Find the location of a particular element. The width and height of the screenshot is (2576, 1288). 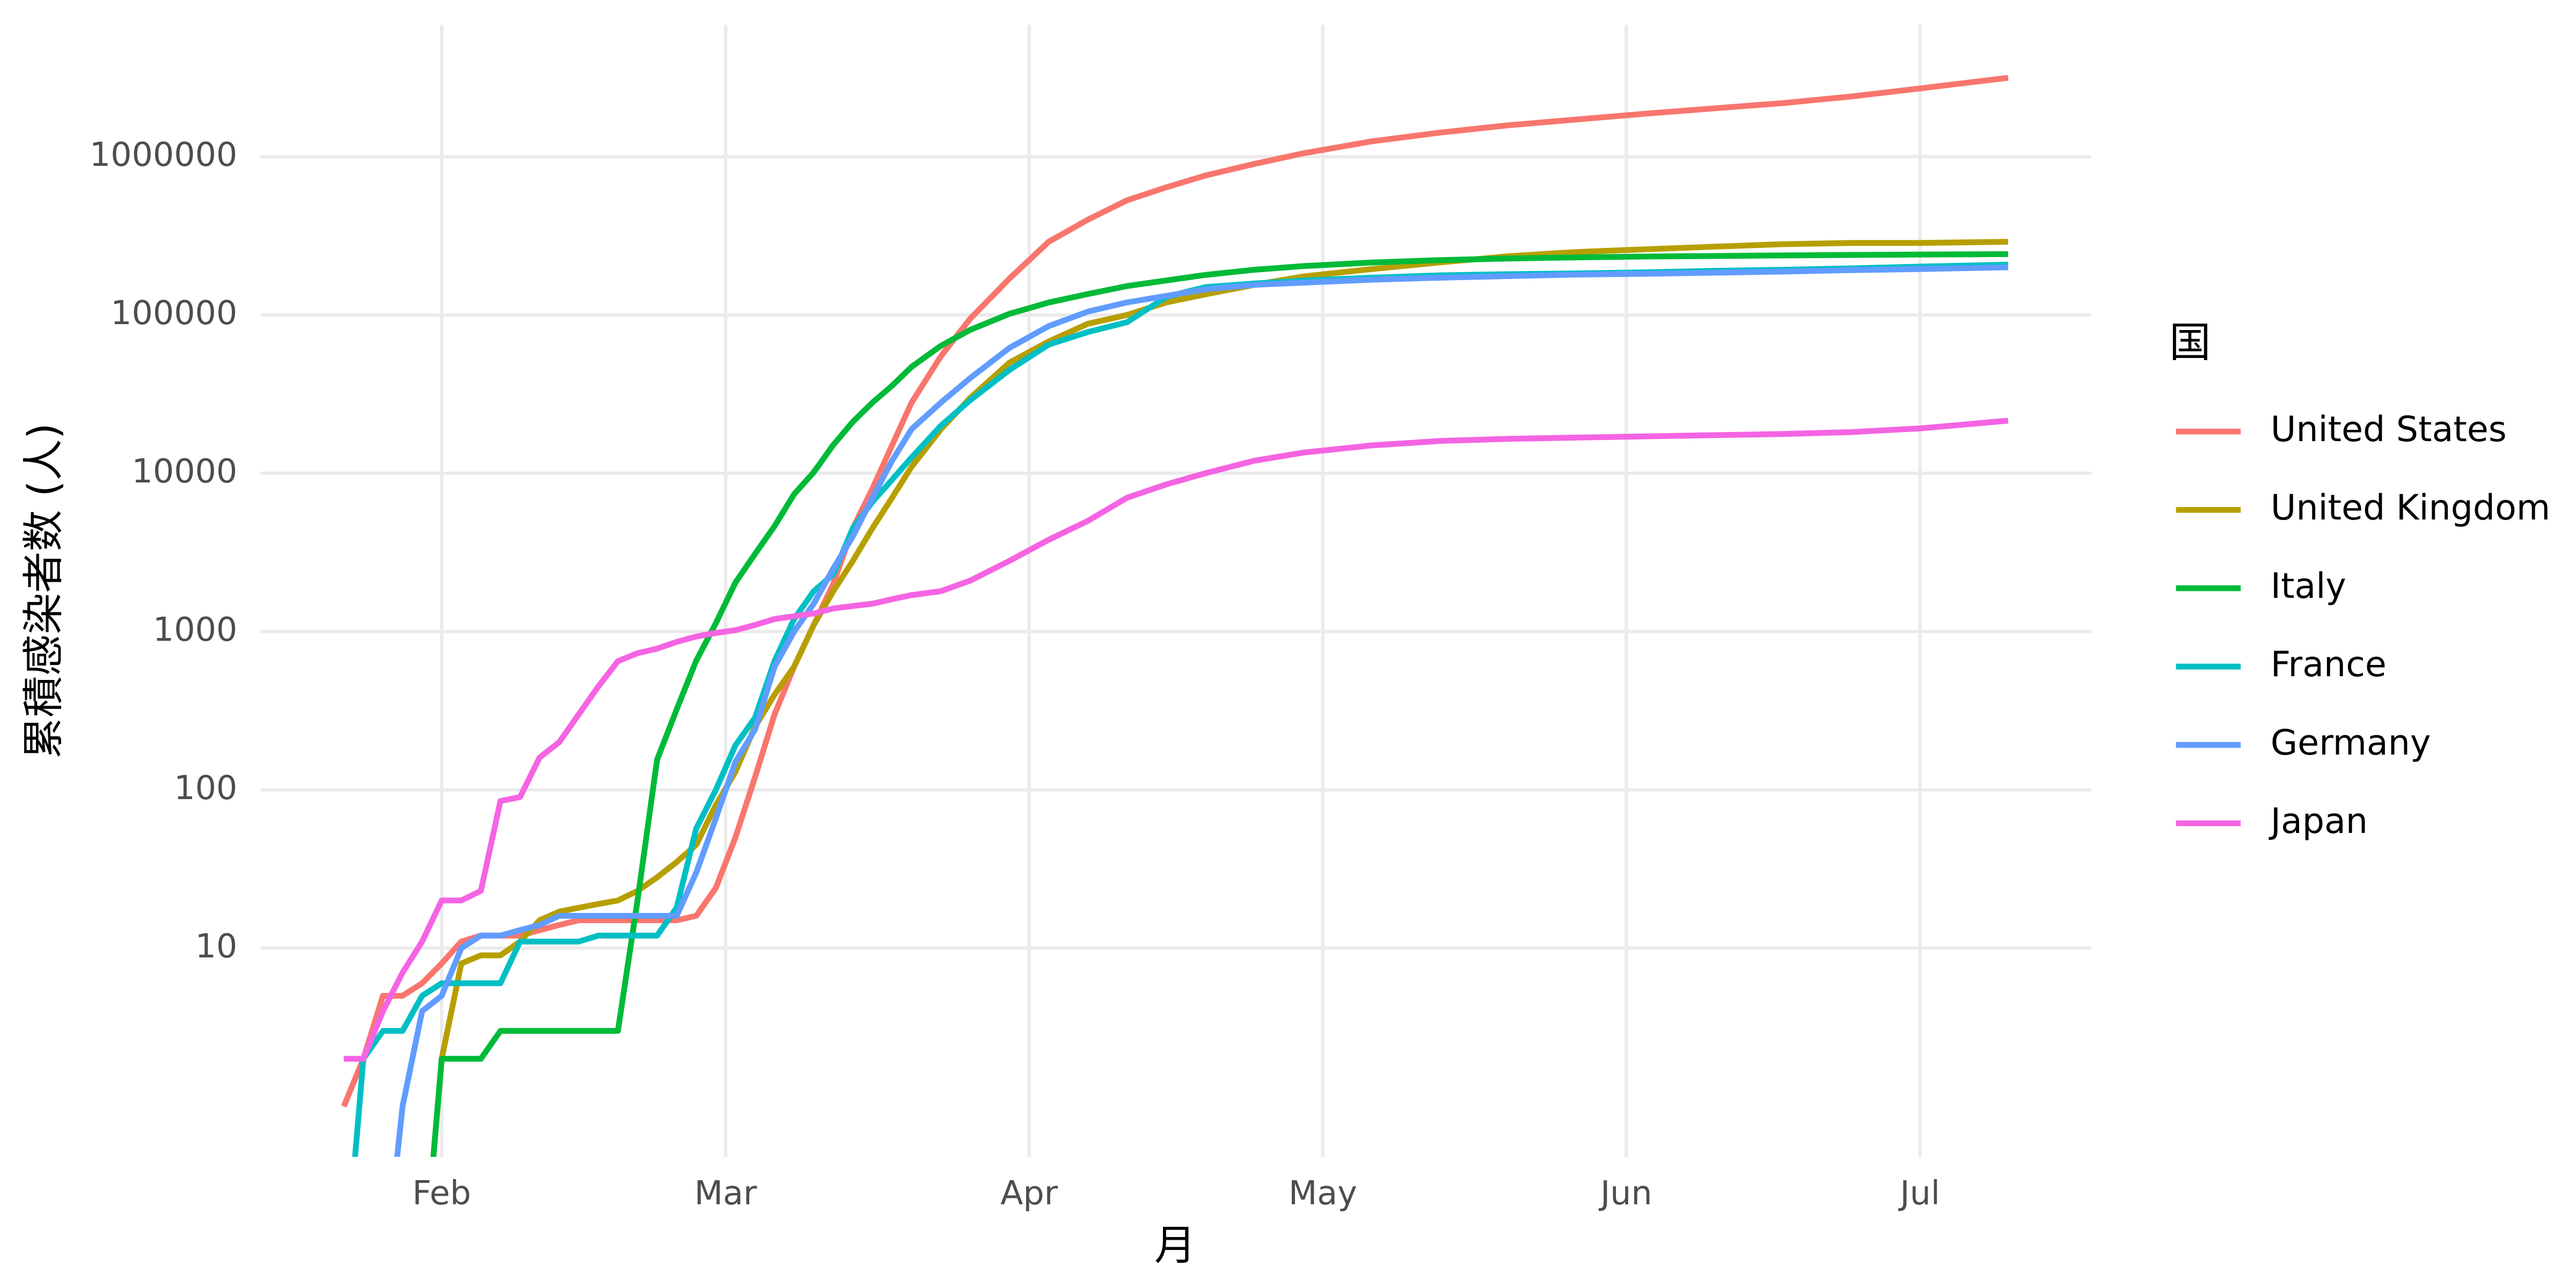

y-tick-label: 1000000 is located at coordinates (163, 154).